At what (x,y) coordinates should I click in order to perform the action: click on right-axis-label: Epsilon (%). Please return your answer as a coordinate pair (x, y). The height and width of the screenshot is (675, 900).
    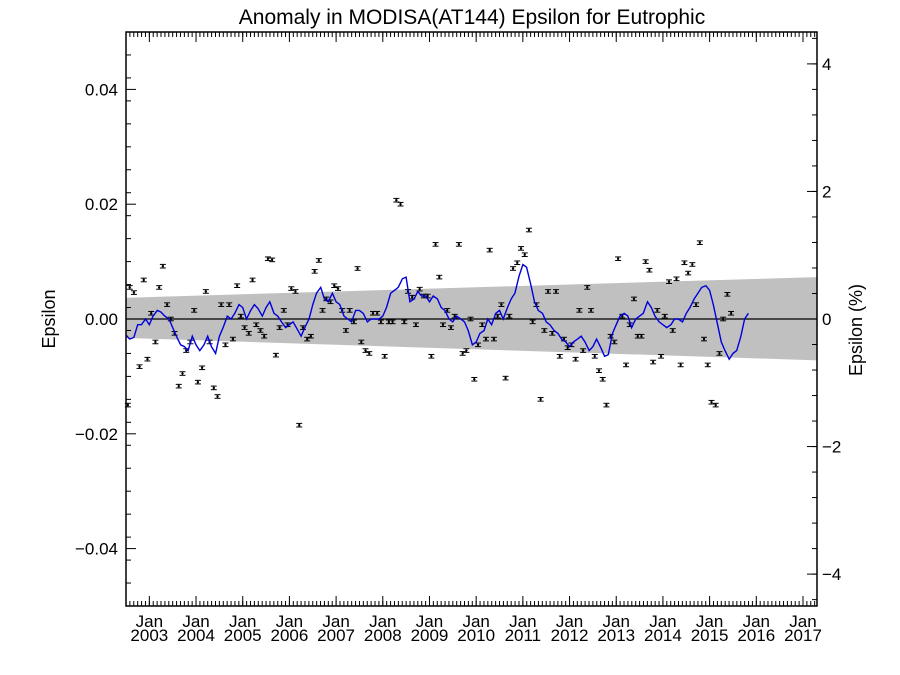
    Looking at the image, I should click on (856, 330).